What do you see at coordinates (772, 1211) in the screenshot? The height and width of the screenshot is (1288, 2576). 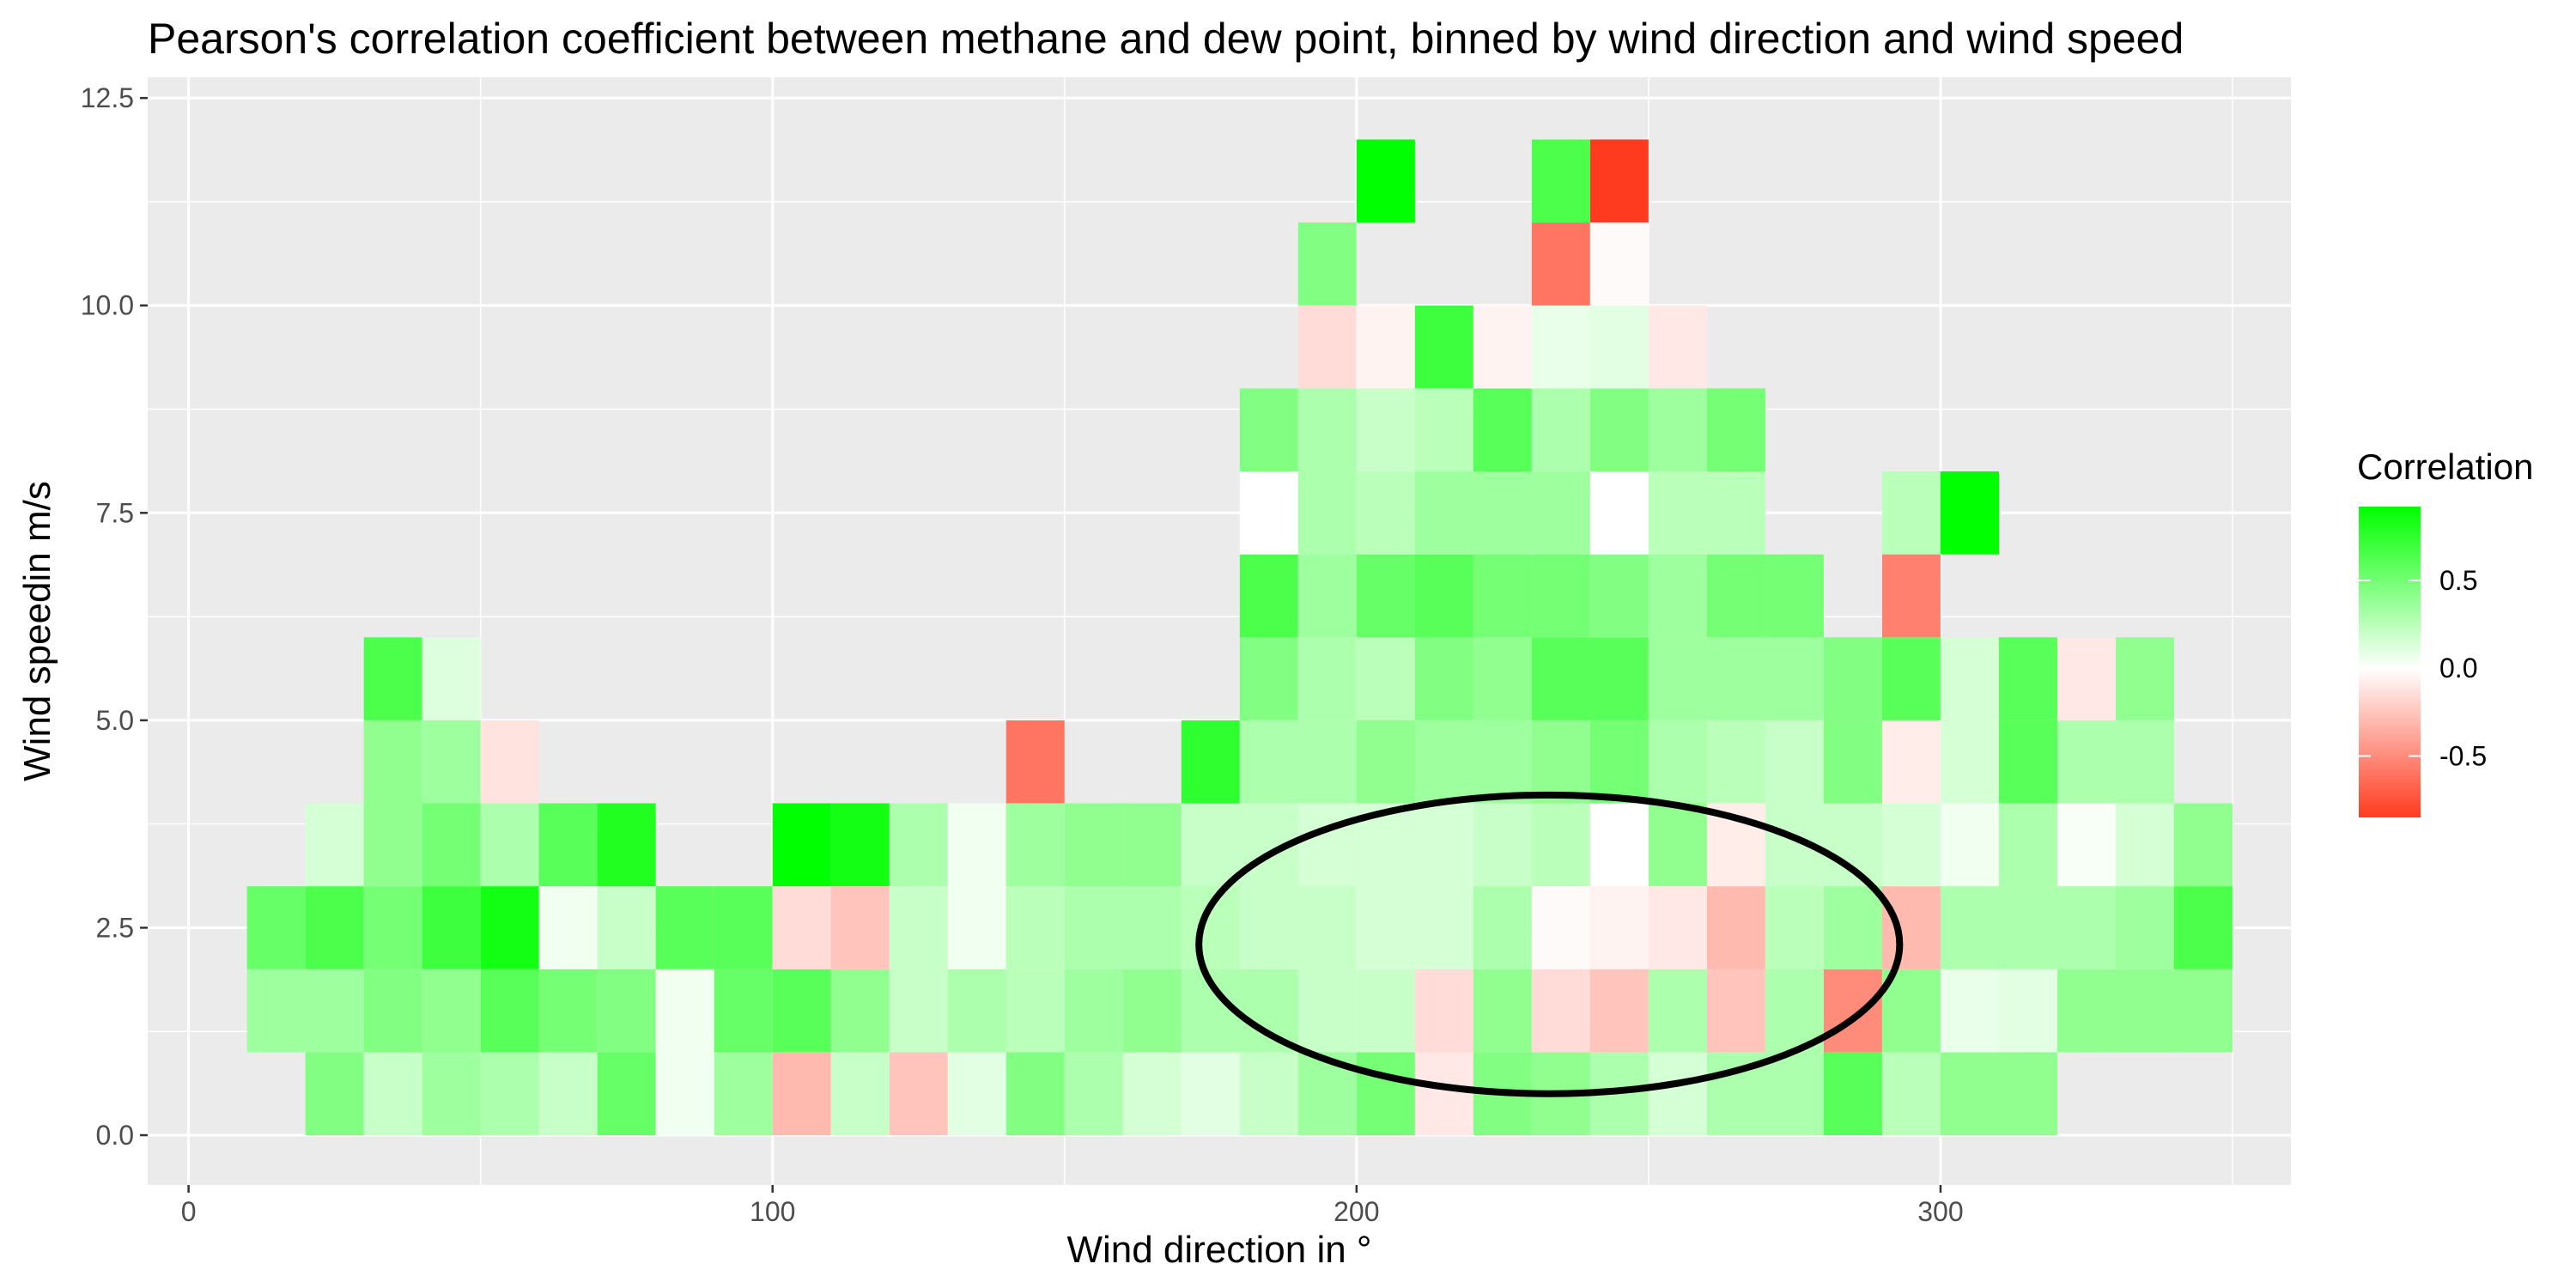 I see `x-tick-label: 100` at bounding box center [772, 1211].